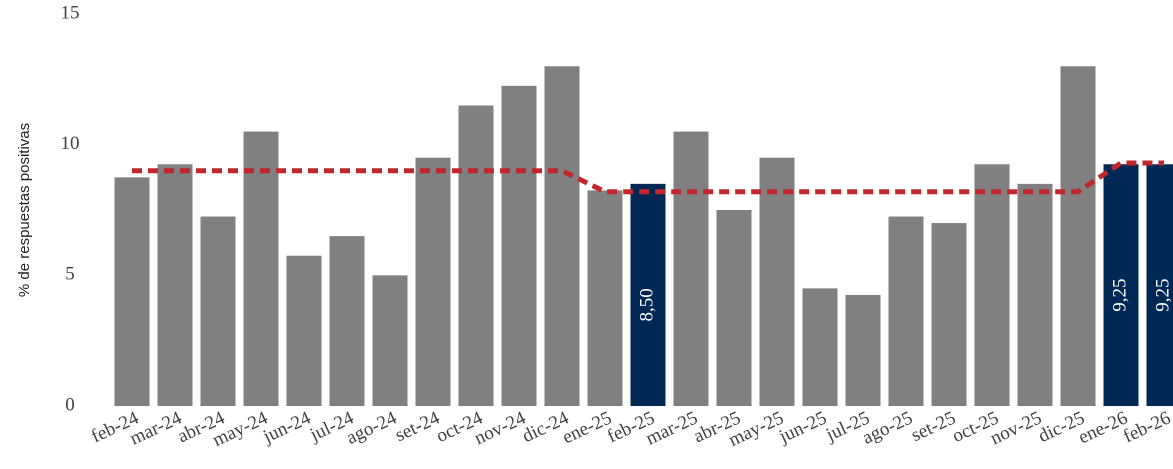 The image size is (1173, 469). I want to click on y-axis-label: % de respuestas positivas, so click(24, 210).